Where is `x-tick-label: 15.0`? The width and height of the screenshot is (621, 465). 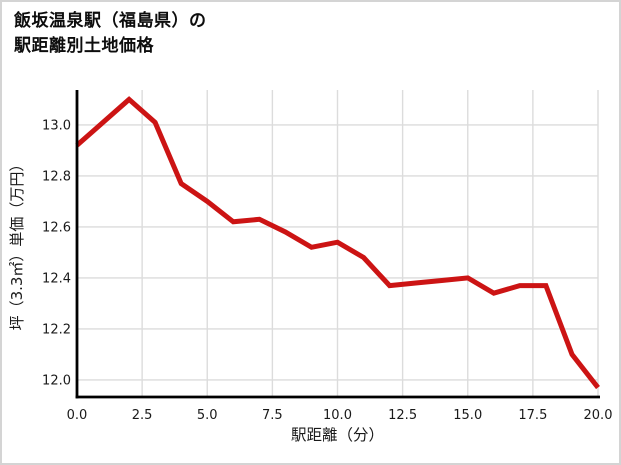
x-tick-label: 15.0 is located at coordinates (467, 415).